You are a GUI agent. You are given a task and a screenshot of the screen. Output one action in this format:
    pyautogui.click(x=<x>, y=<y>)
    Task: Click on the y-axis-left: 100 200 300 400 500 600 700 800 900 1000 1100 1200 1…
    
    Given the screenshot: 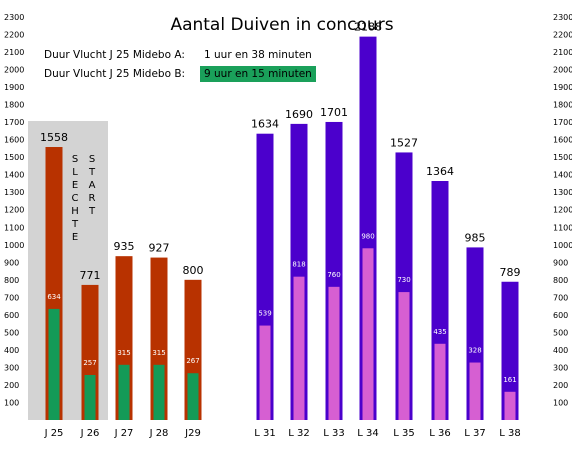 What is the action you would take?
    pyautogui.click(x=14, y=210)
    